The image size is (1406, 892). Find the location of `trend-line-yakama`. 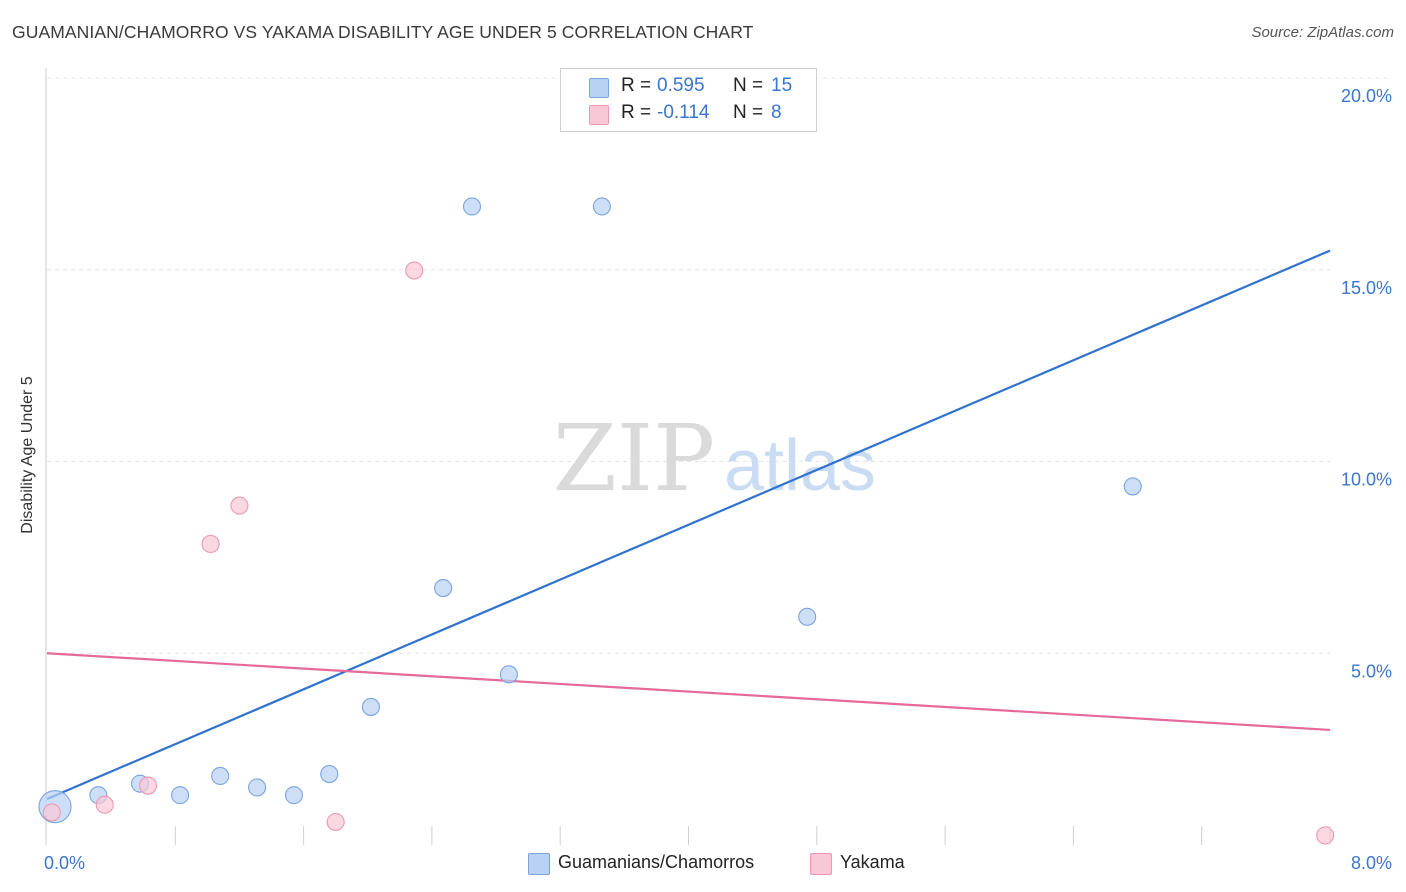

trend-line-yakama is located at coordinates (688, 692).